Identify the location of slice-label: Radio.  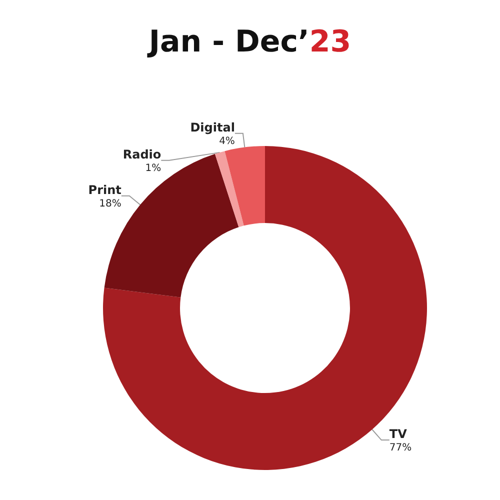
(142, 154).